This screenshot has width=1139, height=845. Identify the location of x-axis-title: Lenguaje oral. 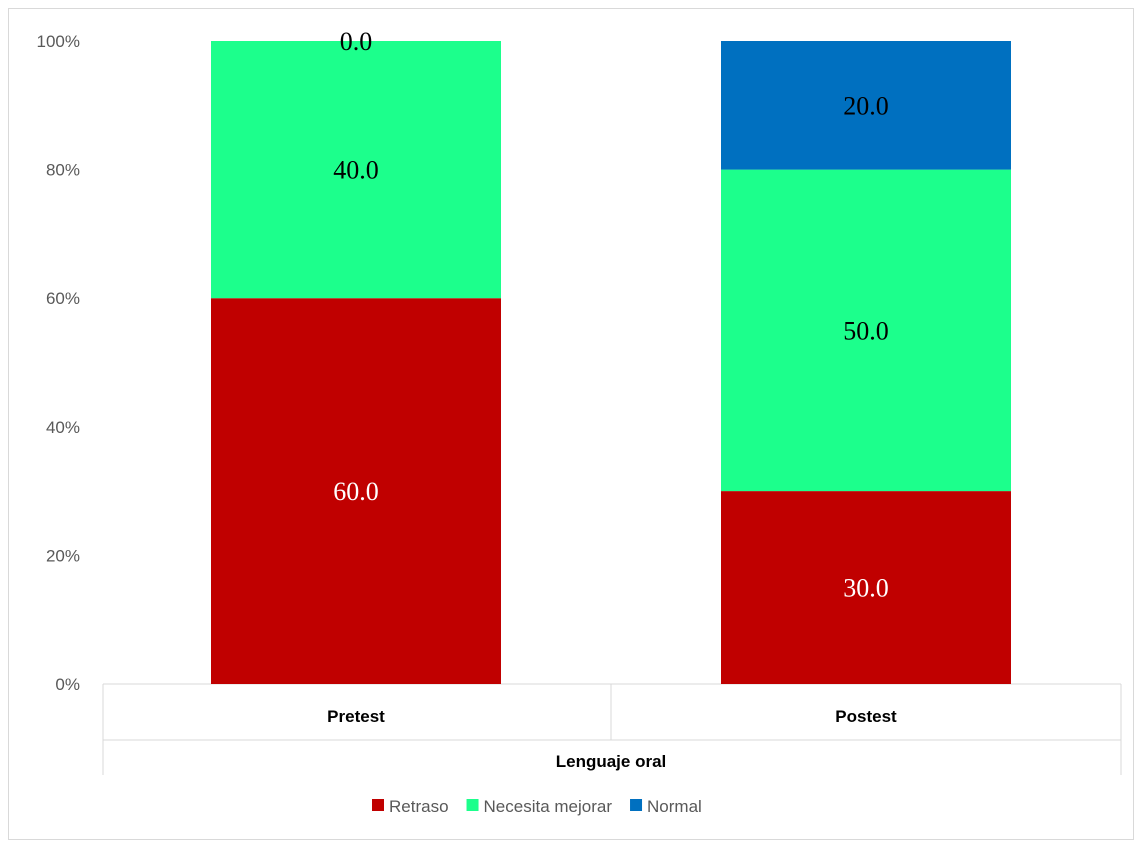
(611, 761).